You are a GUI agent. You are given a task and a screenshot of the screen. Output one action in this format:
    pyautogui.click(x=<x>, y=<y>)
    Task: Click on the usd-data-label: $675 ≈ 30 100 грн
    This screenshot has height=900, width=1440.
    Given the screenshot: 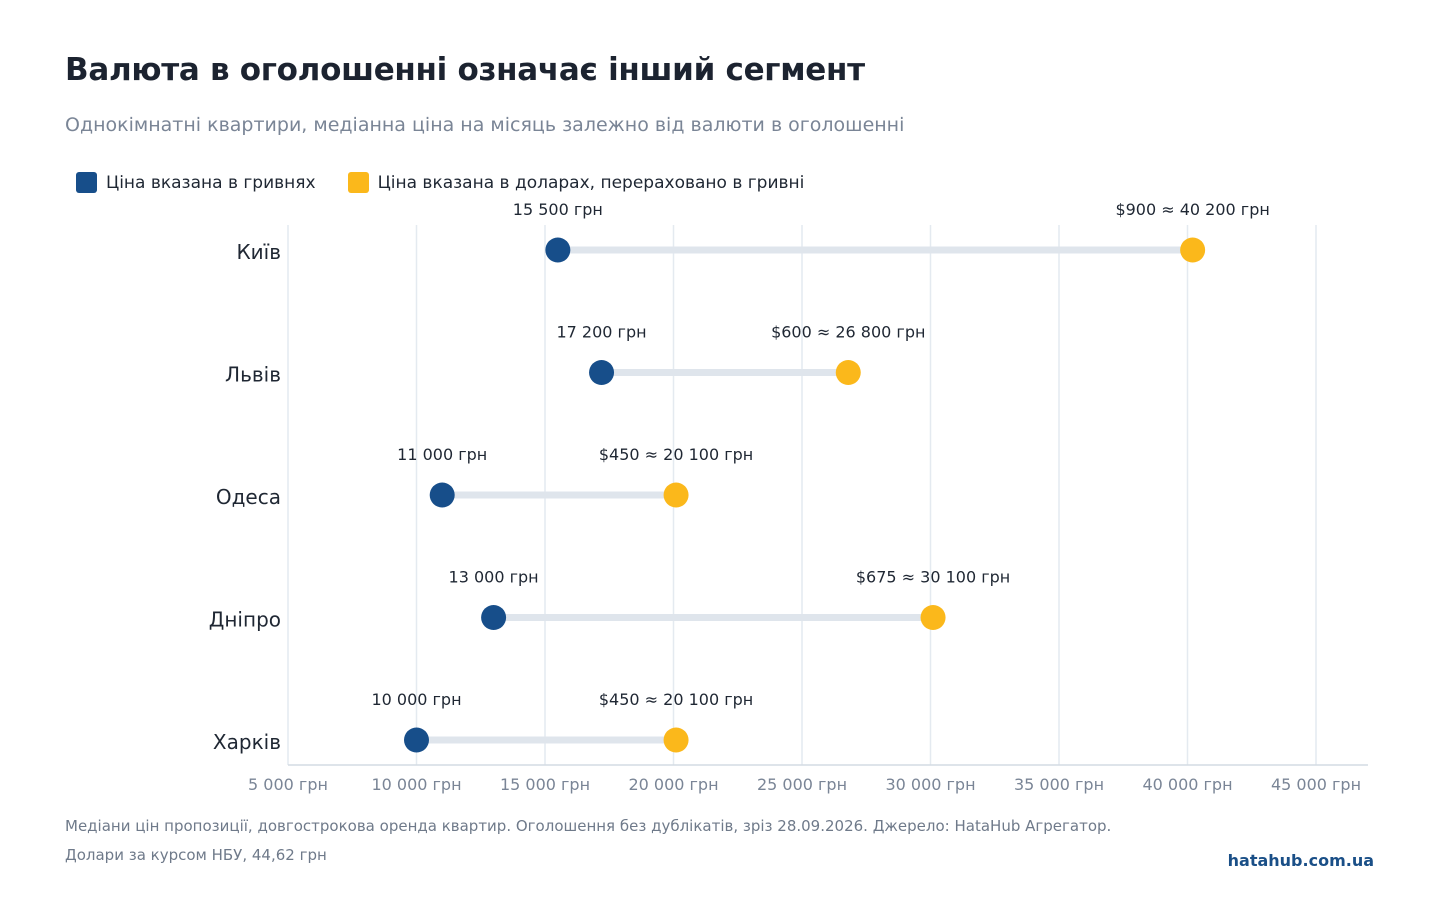 What is the action you would take?
    pyautogui.click(x=933, y=577)
    